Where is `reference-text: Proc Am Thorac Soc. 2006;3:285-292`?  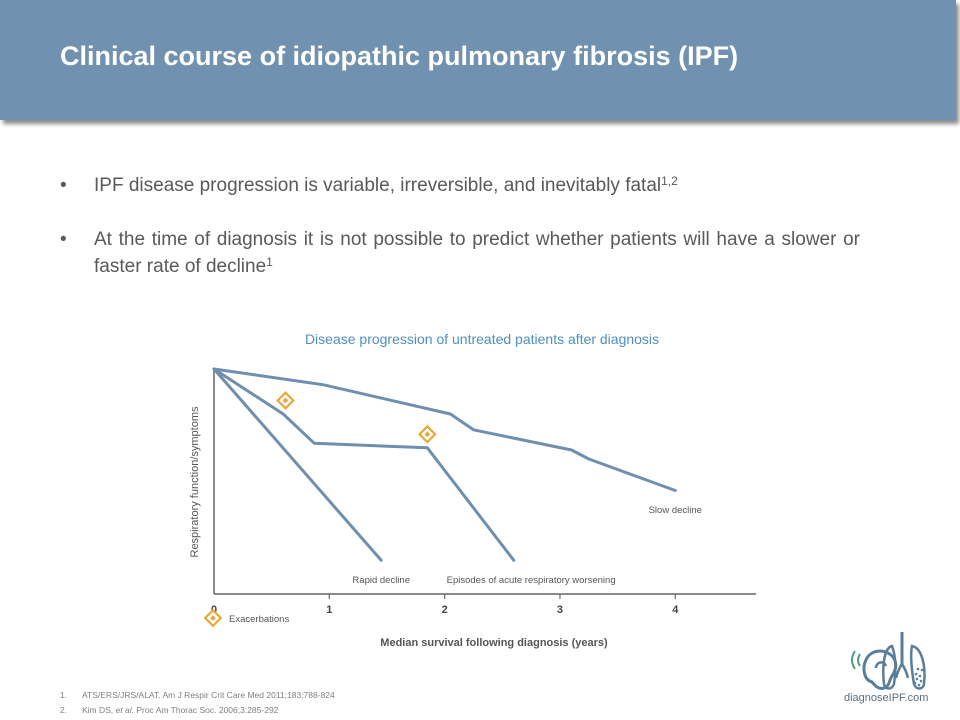
reference-text: Proc Am Thorac Soc. 2006;3:285-292 is located at coordinates (206, 710).